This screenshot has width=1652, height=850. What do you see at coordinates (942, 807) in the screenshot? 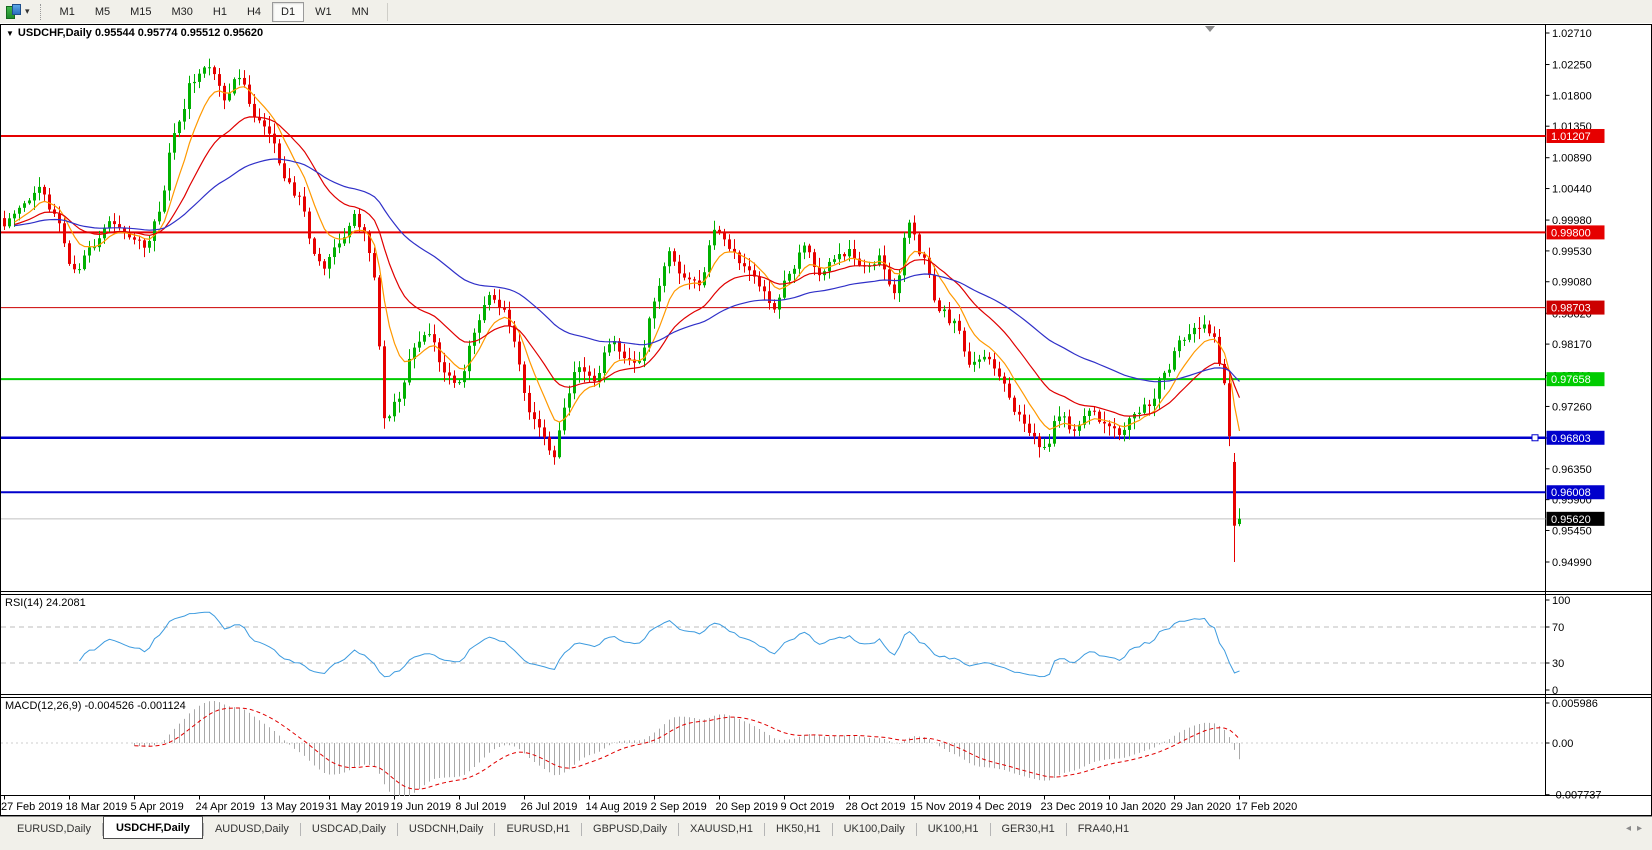
I see `date-label: 15 Nov 2019` at bounding box center [942, 807].